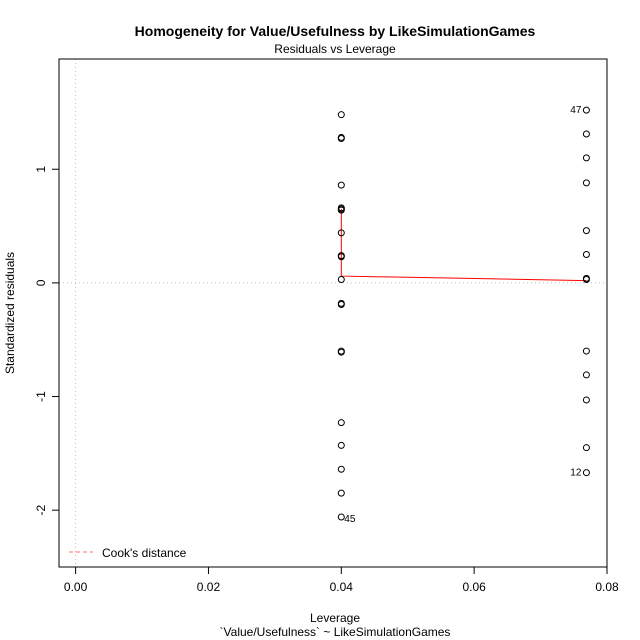 Image resolution: width=640 pixels, height=640 pixels. Describe the element at coordinates (41, 282) in the screenshot. I see `y-tick-label: 0` at that location.